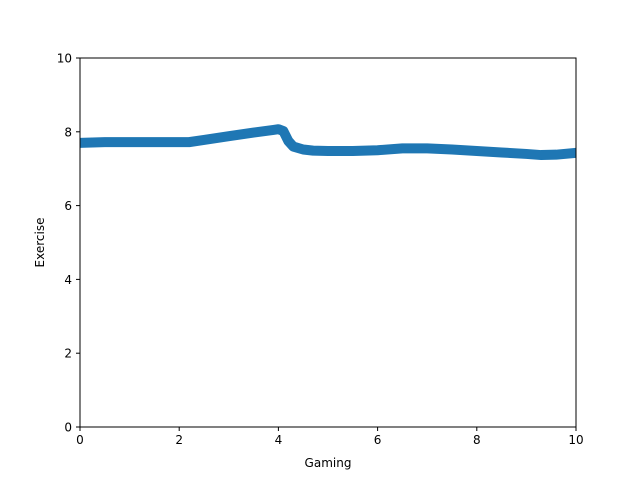 Image resolution: width=640 pixels, height=480 pixels. I want to click on y-tick-label: 10, so click(64, 59).